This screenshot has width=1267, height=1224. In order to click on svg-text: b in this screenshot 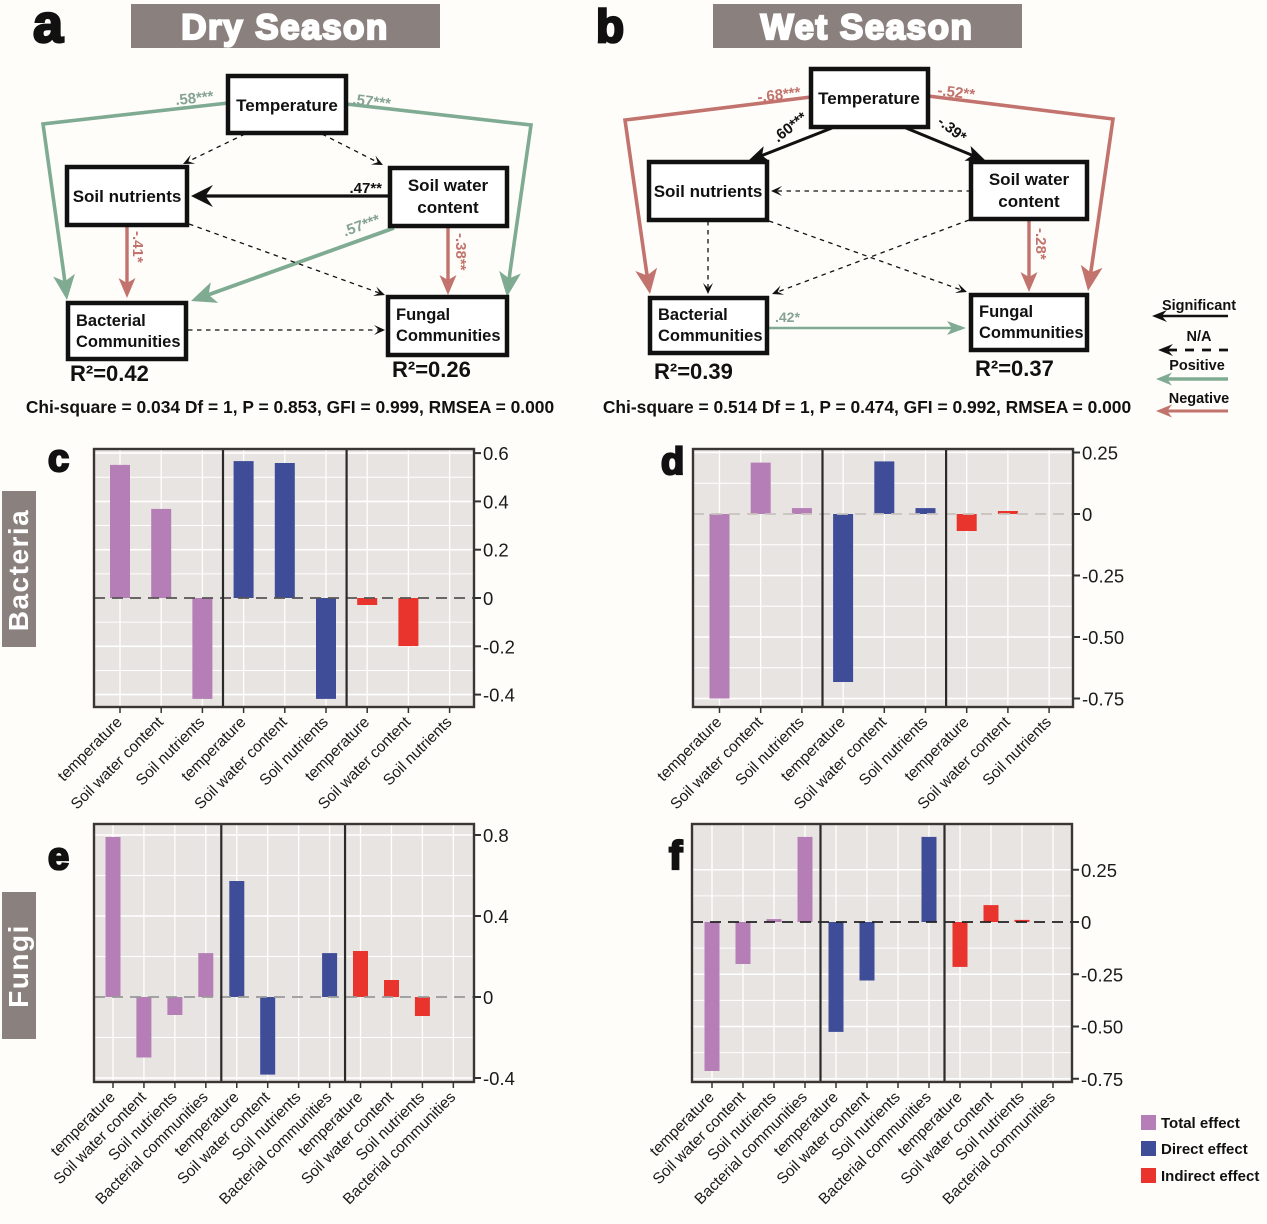, I will do `click(610, 26)`.